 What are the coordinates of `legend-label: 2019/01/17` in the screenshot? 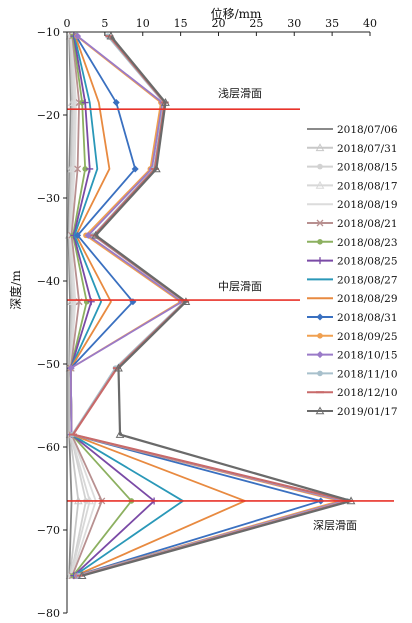 It's located at (367, 412).